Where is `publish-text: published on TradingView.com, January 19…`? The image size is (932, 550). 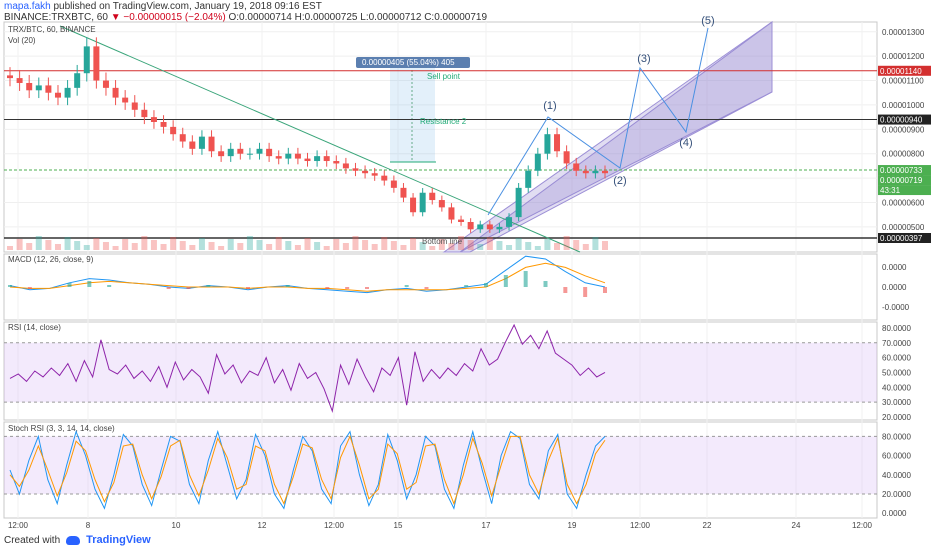
publish-text: published on TradingView.com, January 19… is located at coordinates (187, 6).